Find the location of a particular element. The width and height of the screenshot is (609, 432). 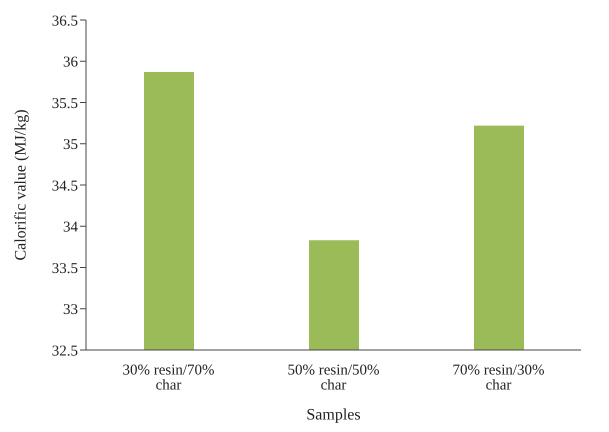

y-tick-label: 34 is located at coordinates (70, 228).